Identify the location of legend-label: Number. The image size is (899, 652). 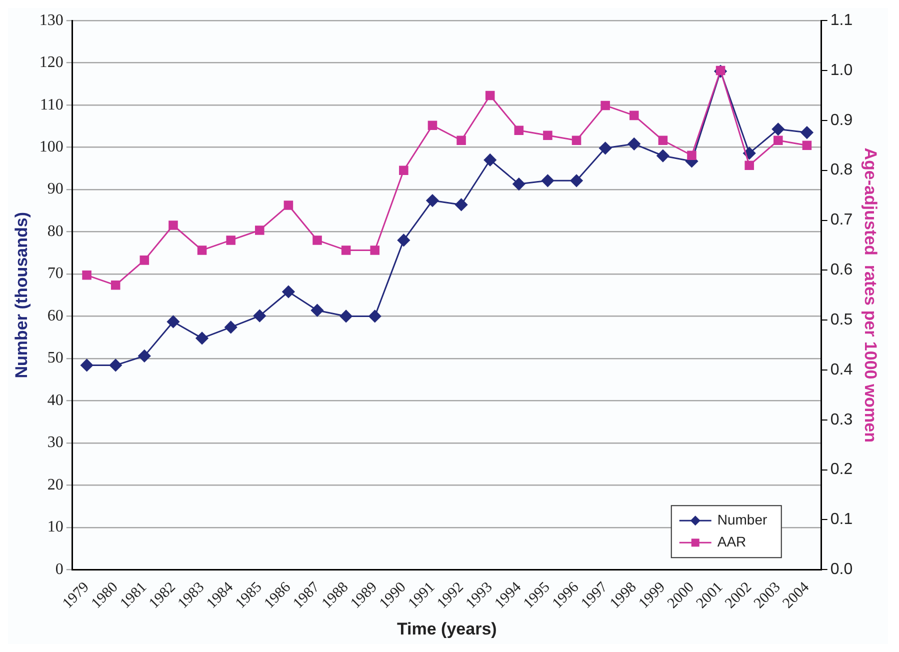
(742, 520).